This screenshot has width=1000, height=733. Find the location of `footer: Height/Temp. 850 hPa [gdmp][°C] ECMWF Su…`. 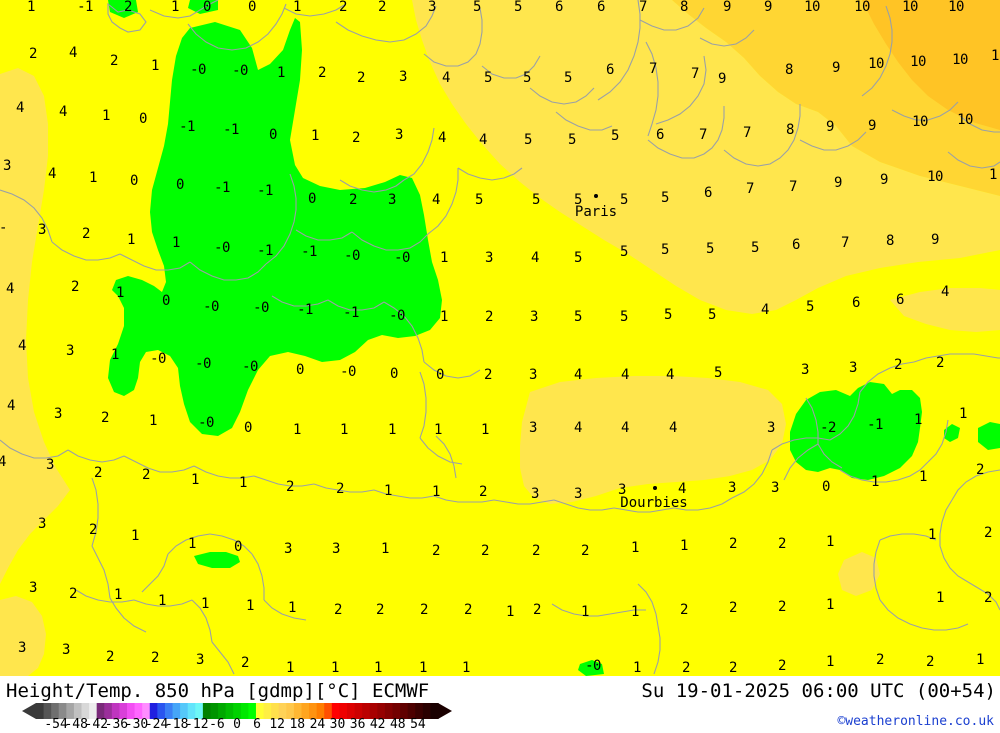

footer: Height/Temp. 850 hPa [gdmp][°C] ECMWF Su… is located at coordinates (500, 704).